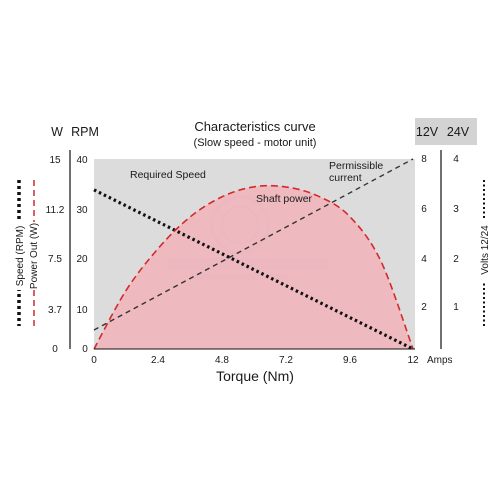 This screenshot has width=500, height=500. I want to click on v24-tick-labels: 4 3 2 1, so click(456, 233).